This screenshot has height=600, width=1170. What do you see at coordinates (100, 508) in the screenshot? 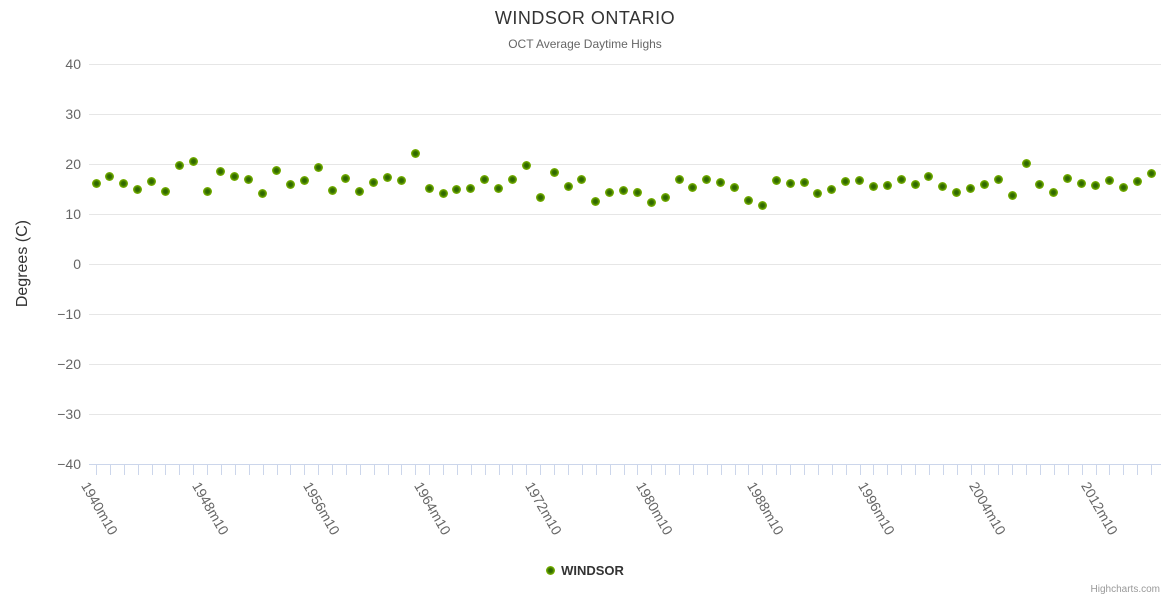
I see `x-axis-tick-label: 1940m10` at bounding box center [100, 508].